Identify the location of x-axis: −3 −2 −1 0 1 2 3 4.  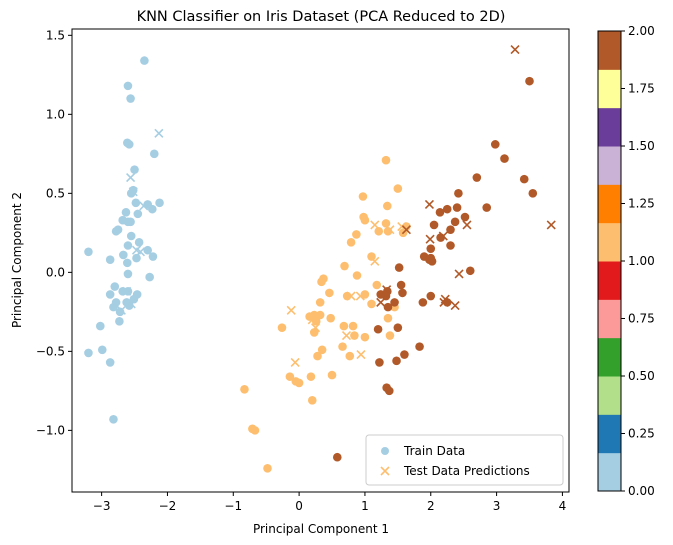
(329, 502).